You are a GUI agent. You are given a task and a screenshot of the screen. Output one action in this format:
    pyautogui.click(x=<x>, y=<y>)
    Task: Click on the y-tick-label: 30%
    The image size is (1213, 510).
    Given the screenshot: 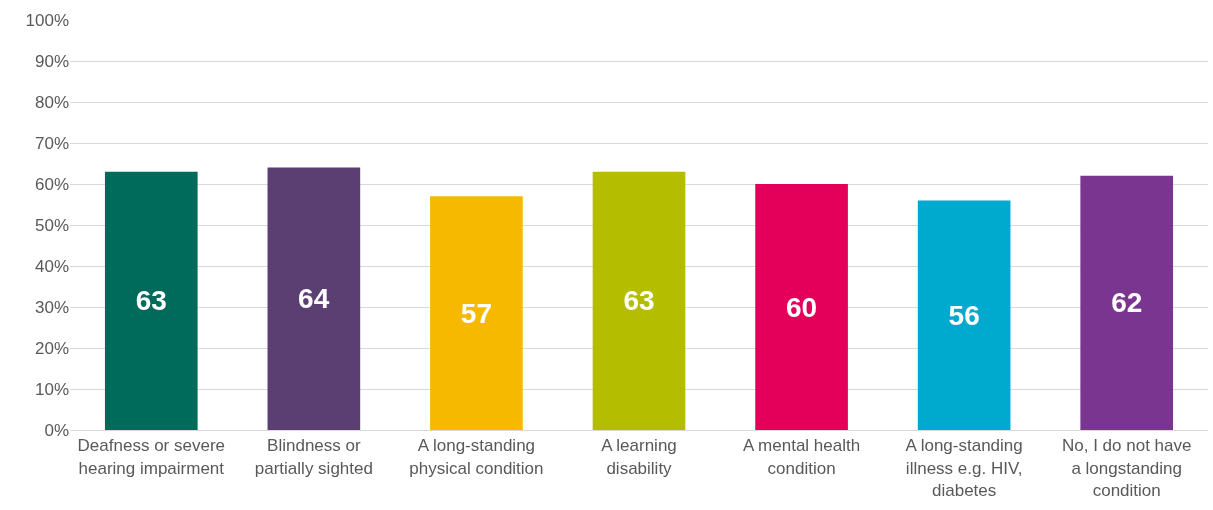 What is the action you would take?
    pyautogui.click(x=51, y=307)
    